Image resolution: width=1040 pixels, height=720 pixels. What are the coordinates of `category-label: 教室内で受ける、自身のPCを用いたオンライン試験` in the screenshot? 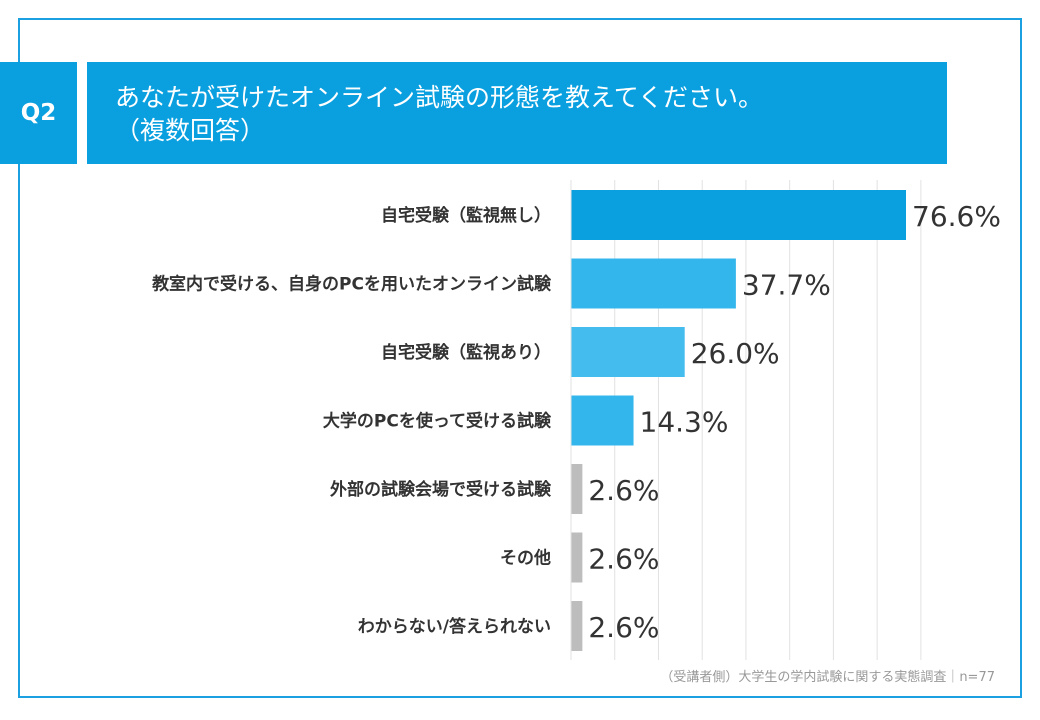 It's located at (351, 284).